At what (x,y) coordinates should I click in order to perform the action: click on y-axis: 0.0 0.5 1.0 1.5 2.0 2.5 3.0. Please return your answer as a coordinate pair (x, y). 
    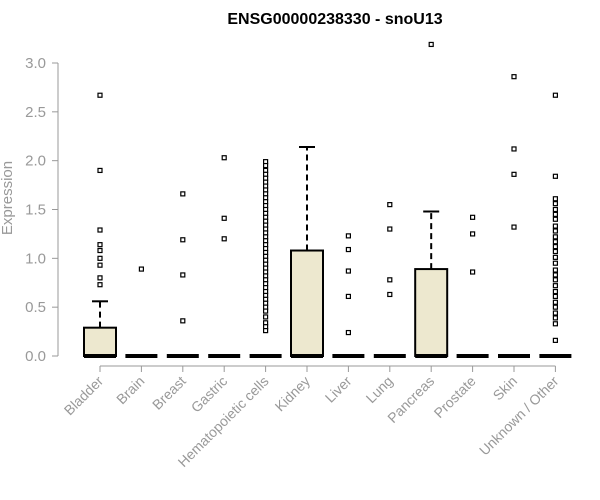
    Looking at the image, I should click on (42, 210).